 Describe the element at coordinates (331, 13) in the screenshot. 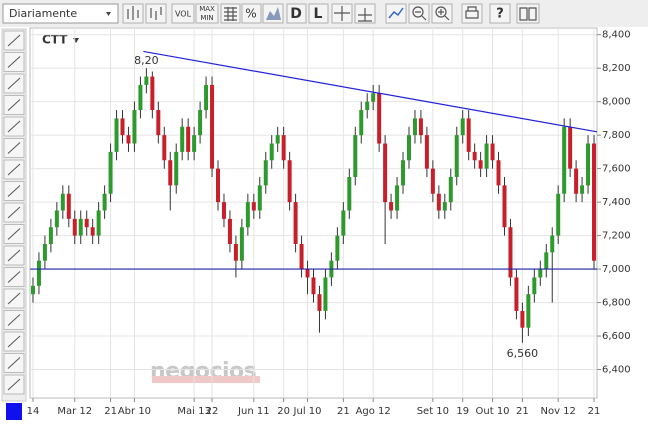

I see `toolbar-buttons: VOL MAX MIN % D L ?` at that location.